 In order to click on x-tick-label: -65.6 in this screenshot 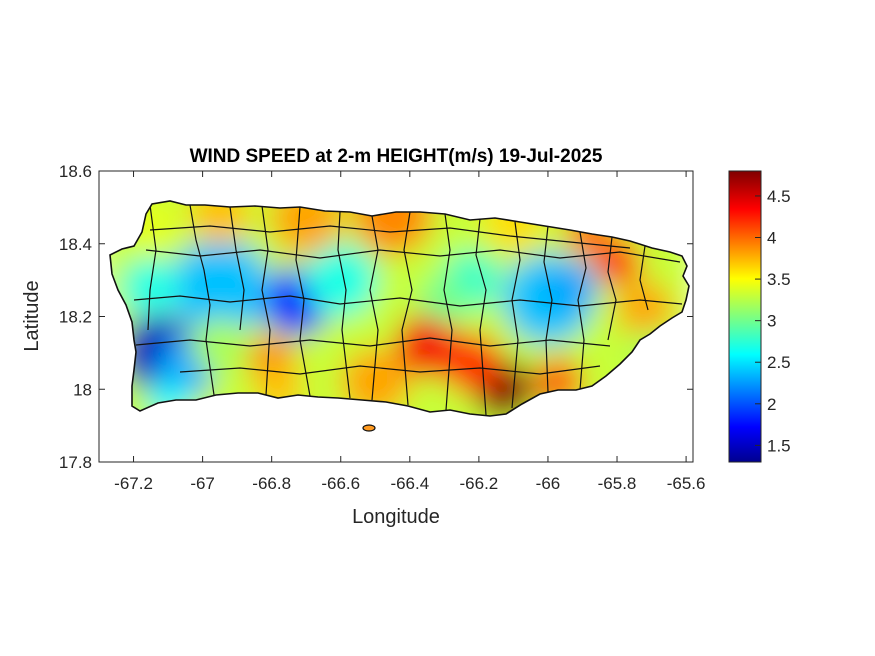, I will do `click(686, 483)`.